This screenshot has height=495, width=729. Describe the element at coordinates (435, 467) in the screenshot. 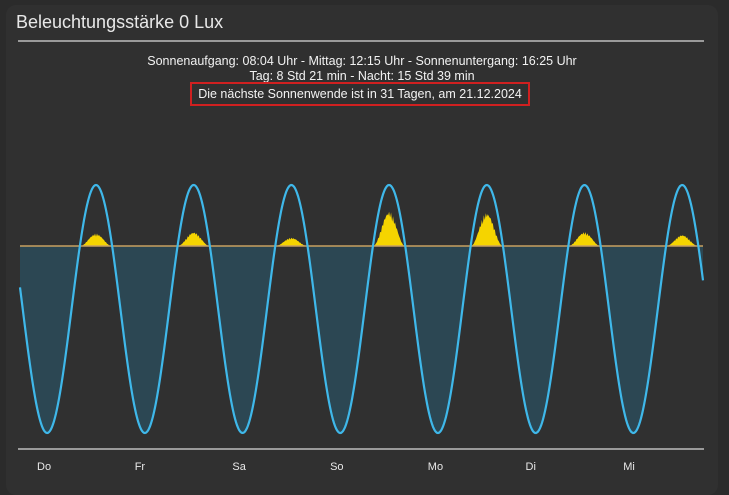

I see `day-label-4: Mo` at that location.